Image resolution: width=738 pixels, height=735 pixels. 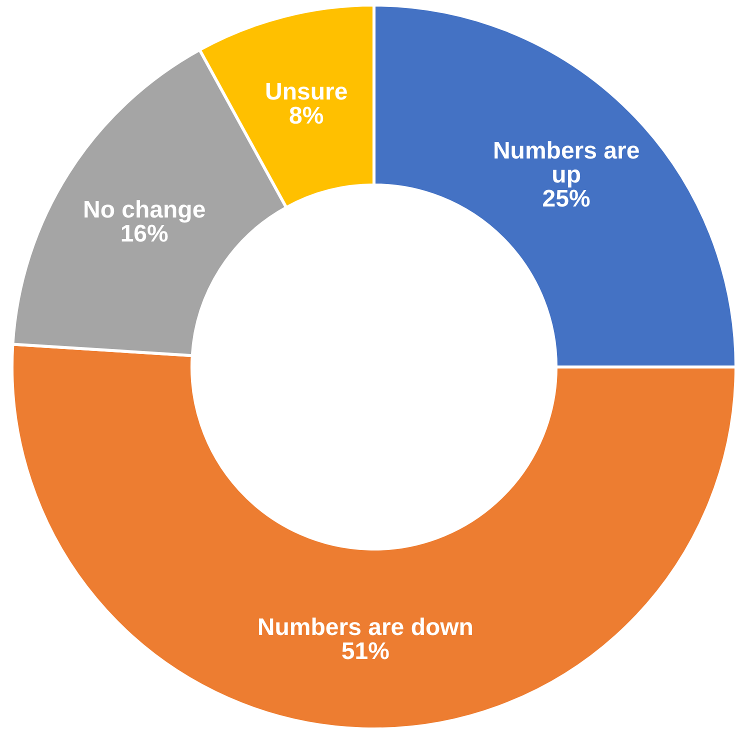 I want to click on slice-label: Numbers are up, so click(x=566, y=162).